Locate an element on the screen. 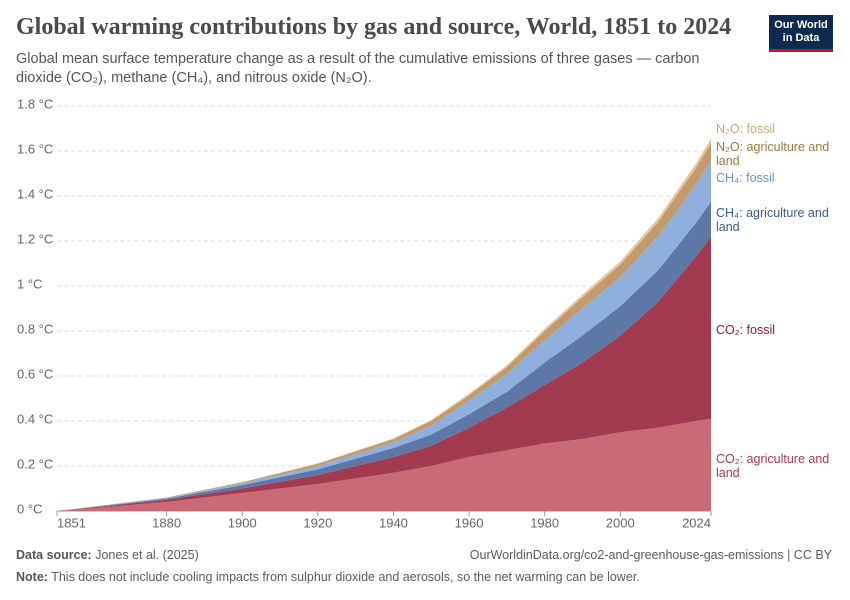  y-tick-label: 0.6 °C is located at coordinates (35, 373).